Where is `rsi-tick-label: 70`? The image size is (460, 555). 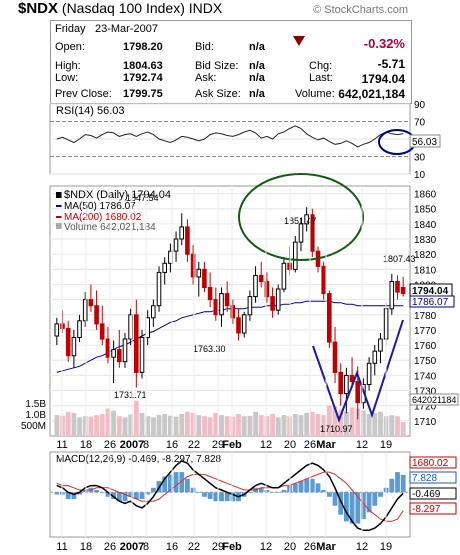
rsi-tick-label: 70 is located at coordinates (420, 123).